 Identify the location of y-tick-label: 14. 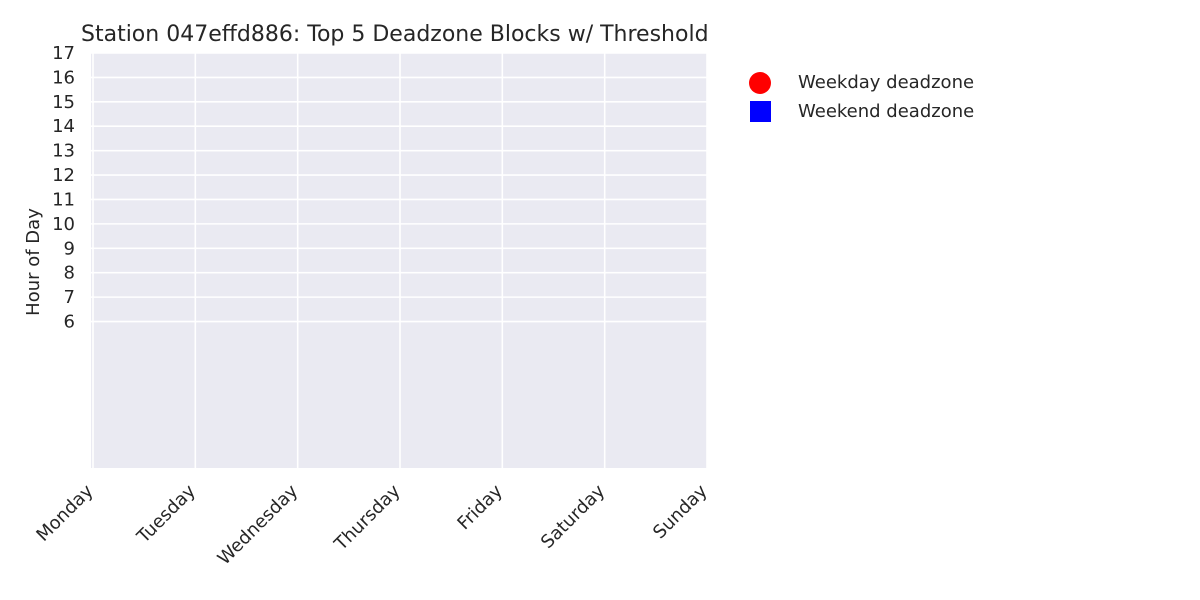
(63, 126).